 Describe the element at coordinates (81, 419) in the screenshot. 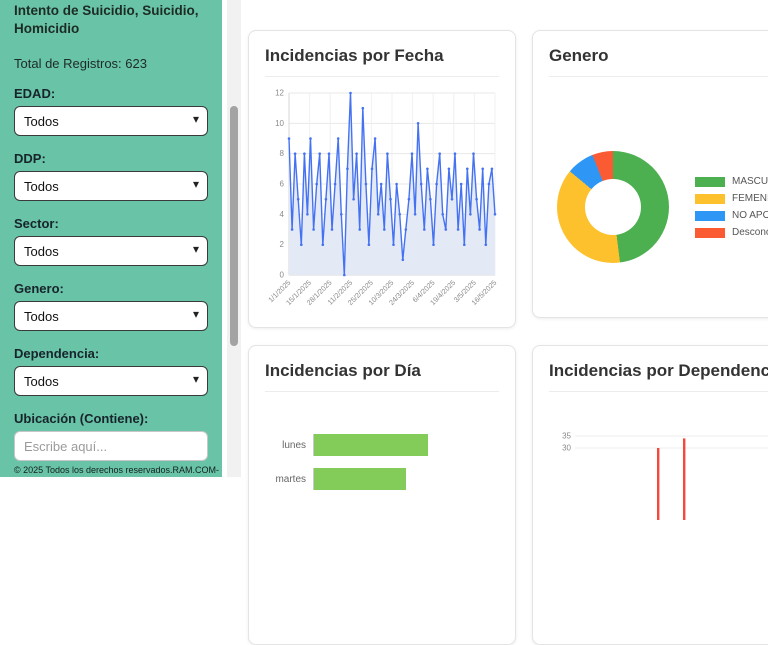

I see `ubicacion-label: Ubicación (Contiene):` at that location.